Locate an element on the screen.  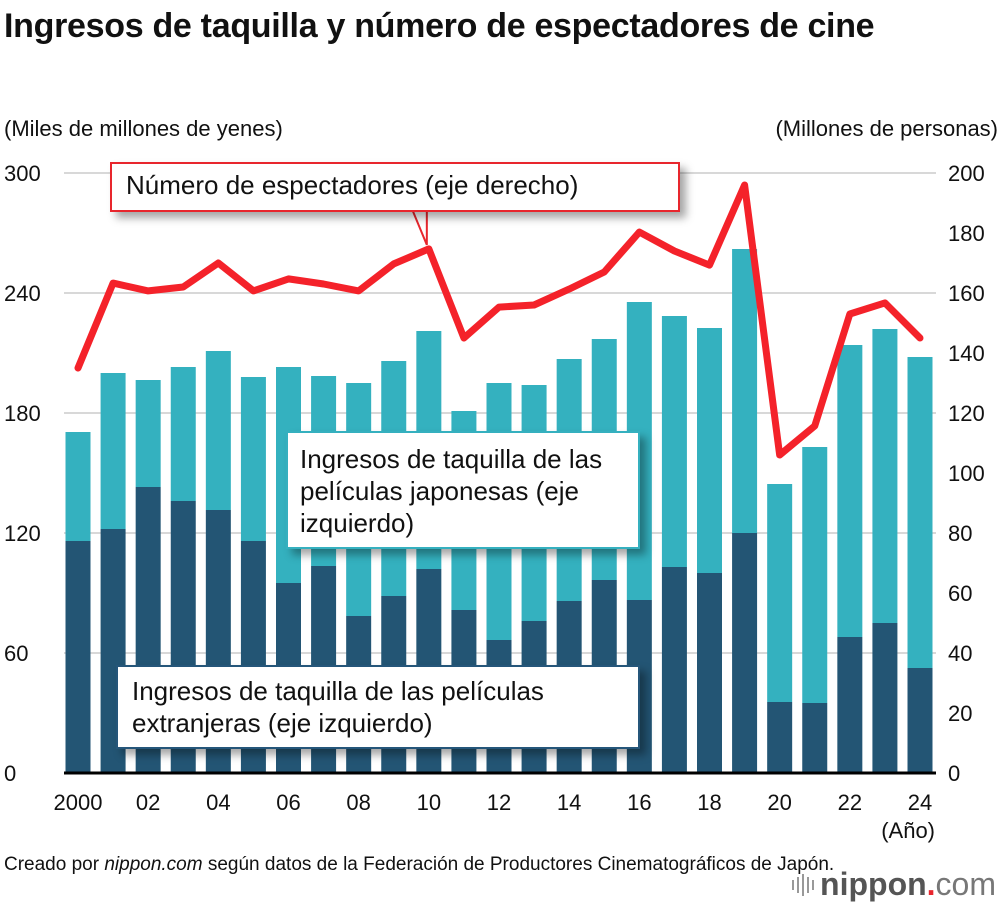
right-tick-label: 200 is located at coordinates (966, 173).